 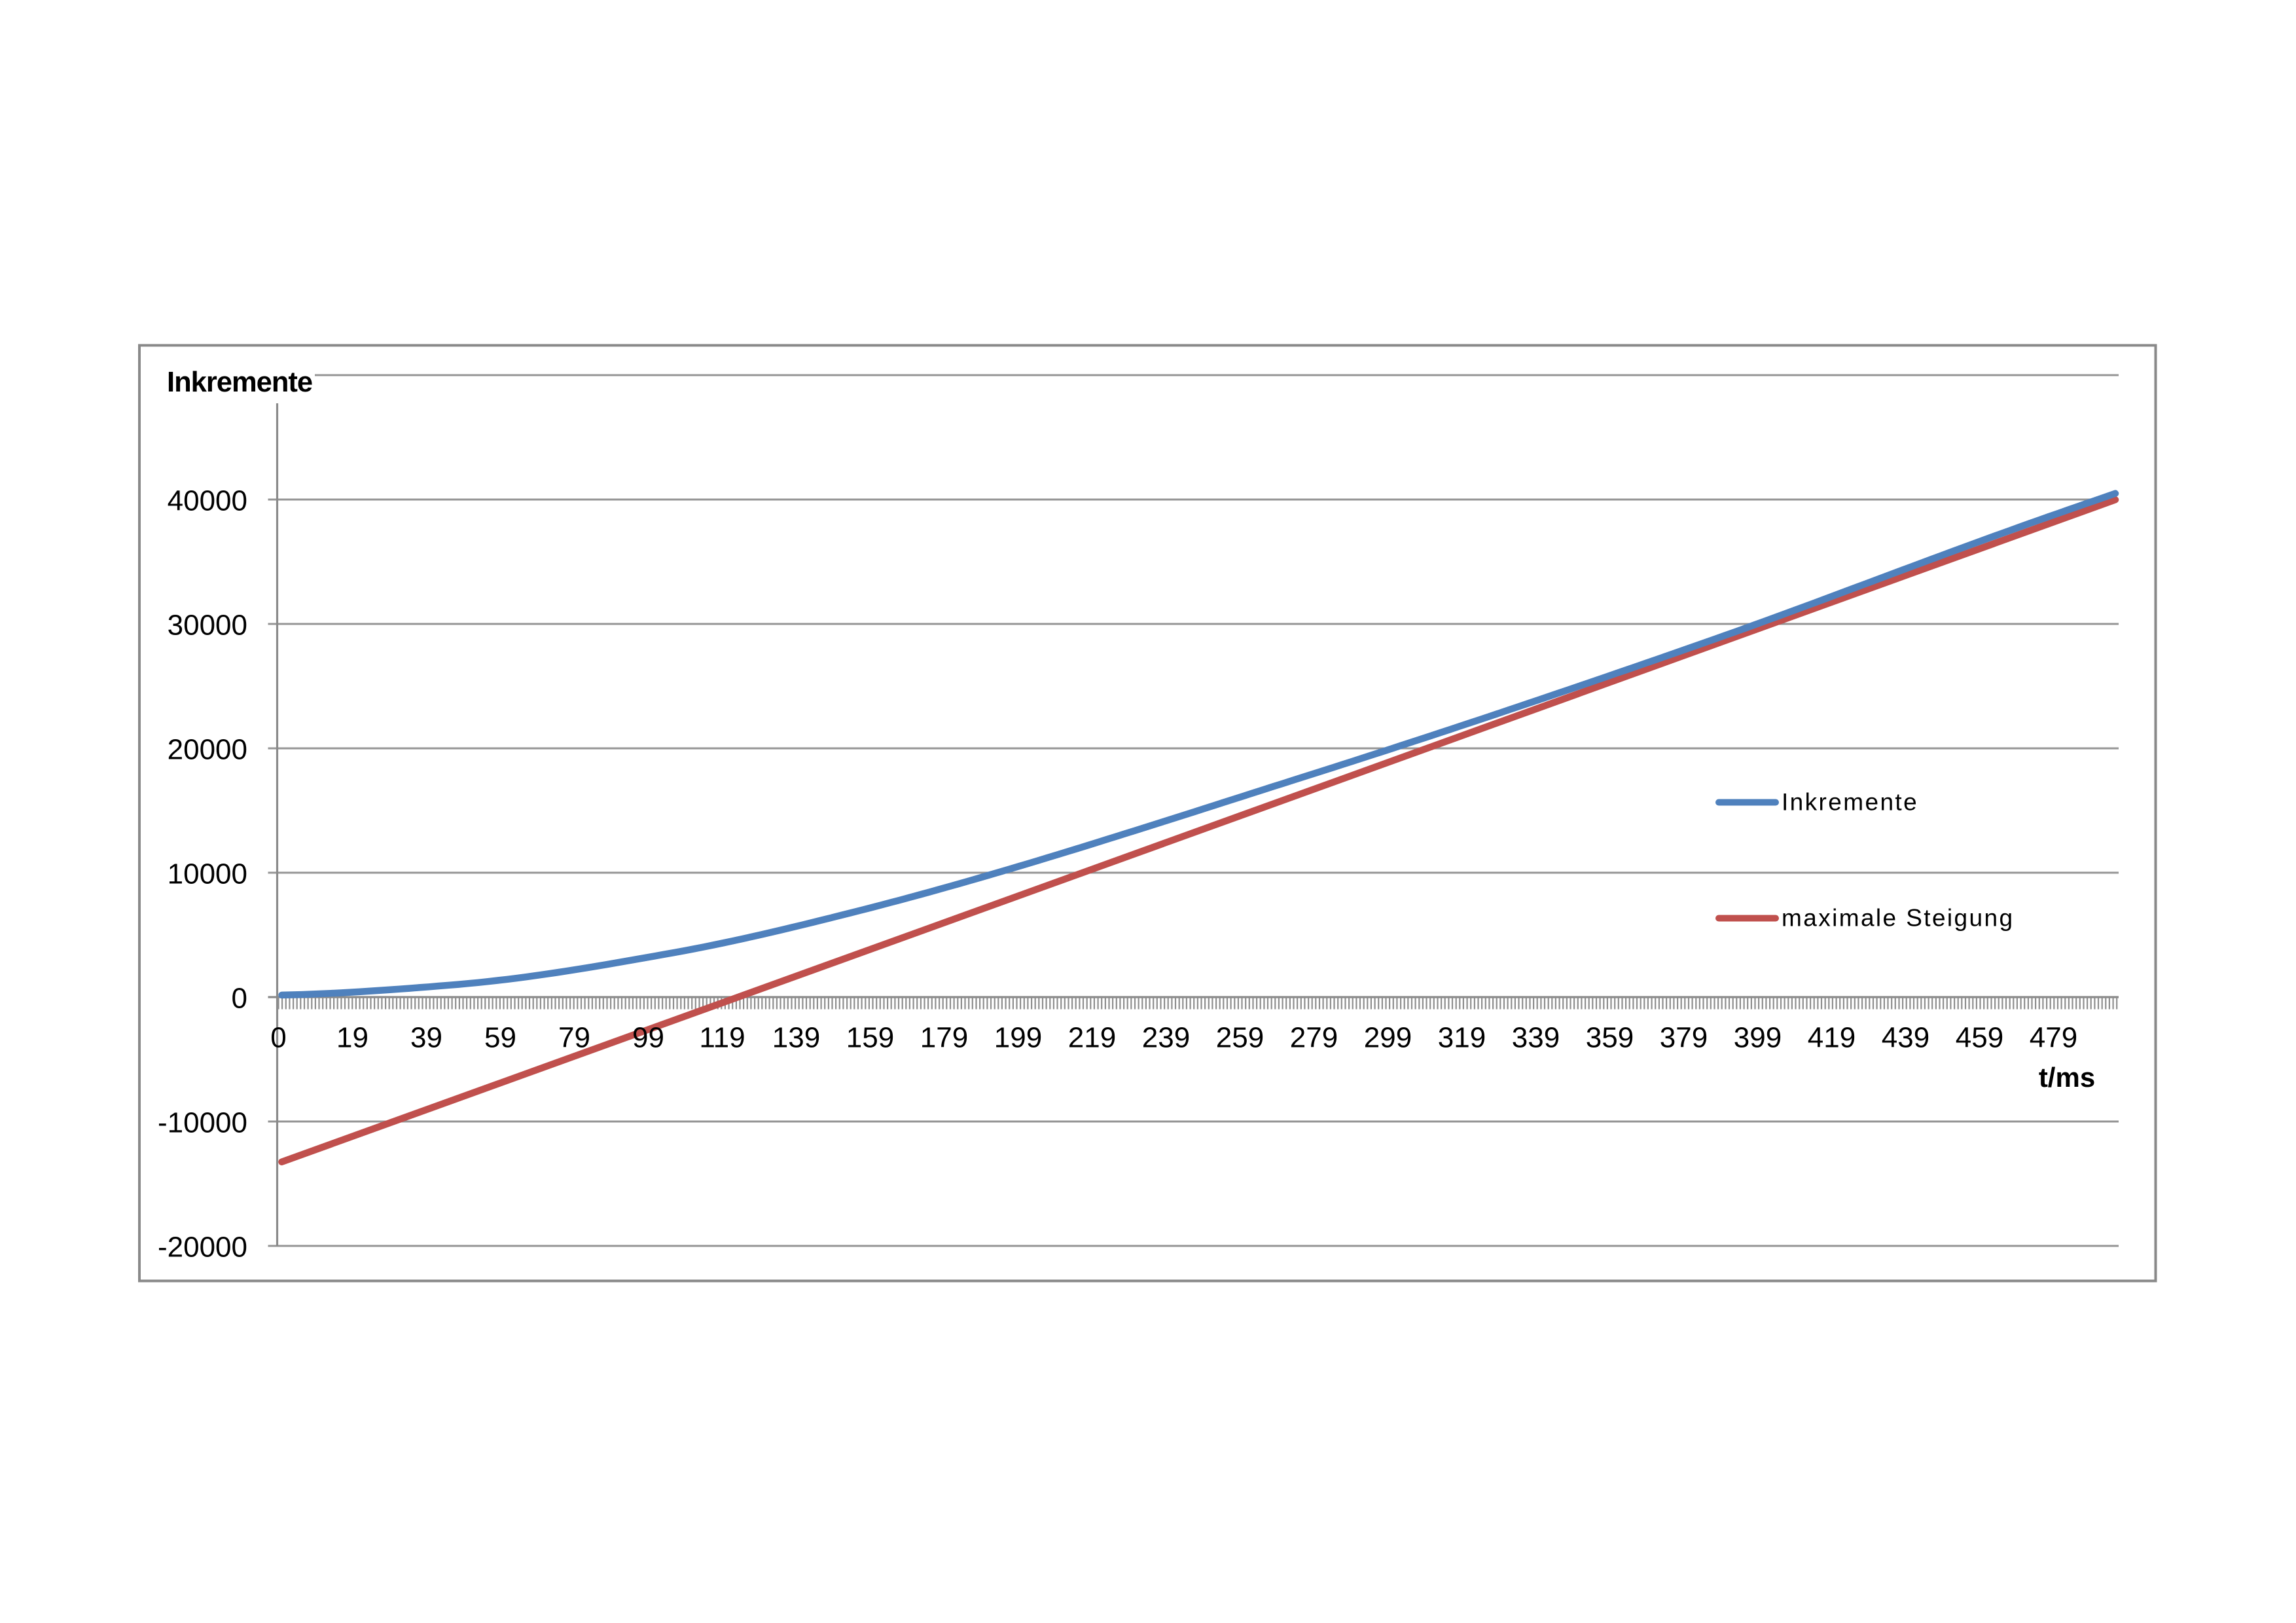 I want to click on svg-text: 179, so click(x=944, y=1038).